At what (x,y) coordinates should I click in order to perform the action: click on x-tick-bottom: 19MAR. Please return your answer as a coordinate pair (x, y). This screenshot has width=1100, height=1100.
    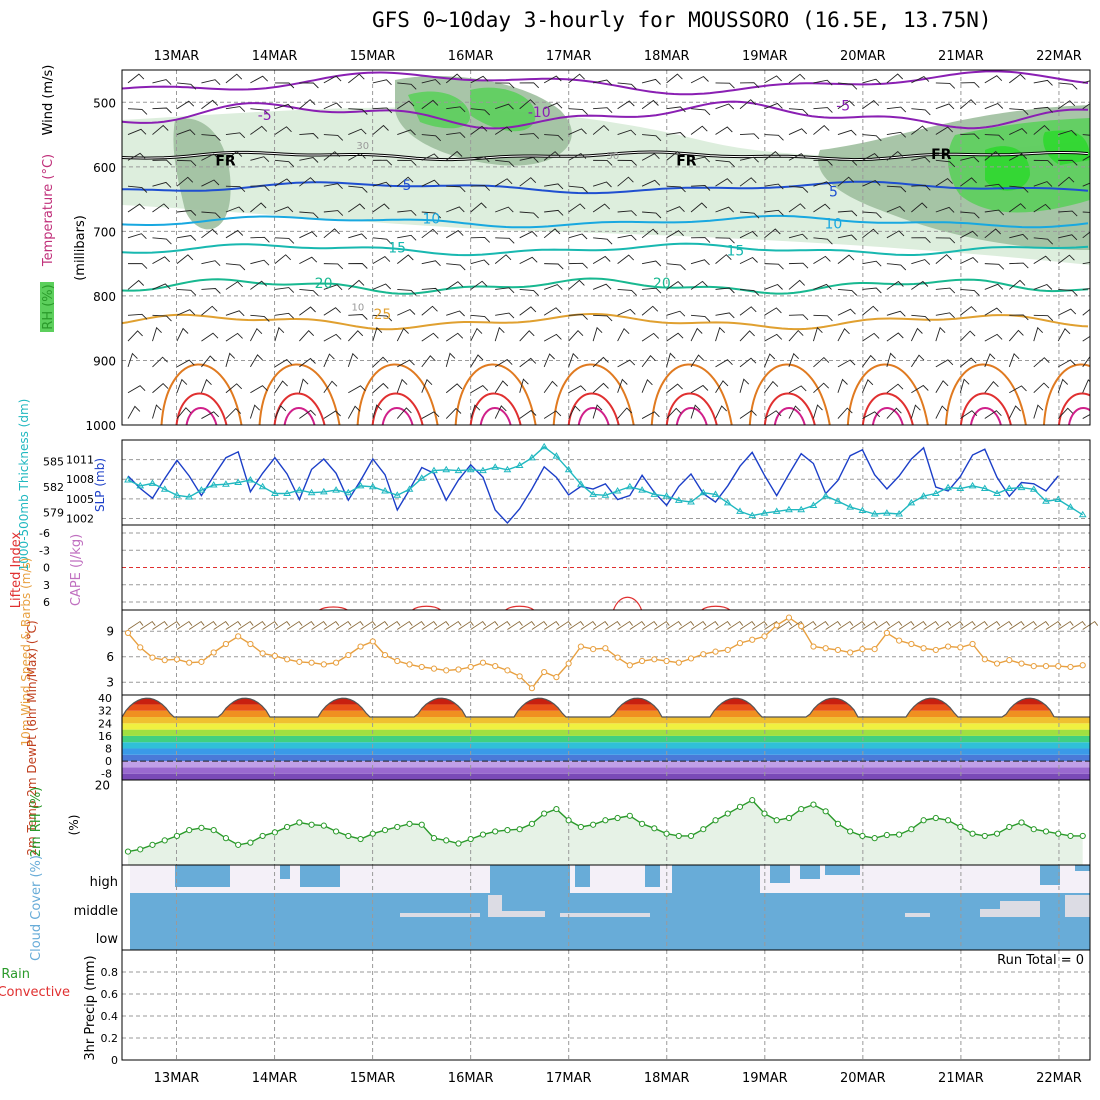
    Looking at the image, I should click on (765, 1078).